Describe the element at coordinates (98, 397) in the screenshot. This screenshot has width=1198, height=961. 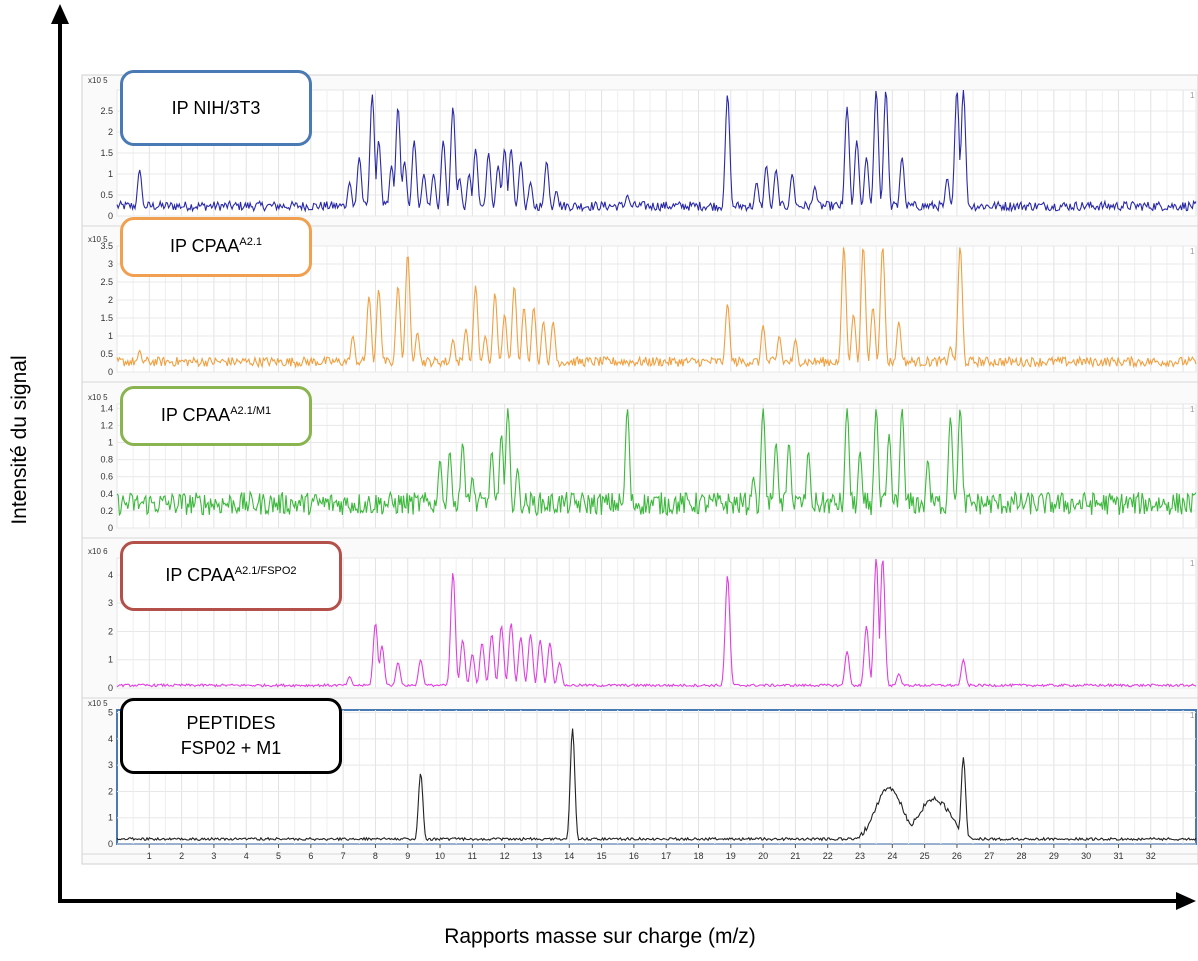
I see `scale-label-m1: x10 5` at that location.